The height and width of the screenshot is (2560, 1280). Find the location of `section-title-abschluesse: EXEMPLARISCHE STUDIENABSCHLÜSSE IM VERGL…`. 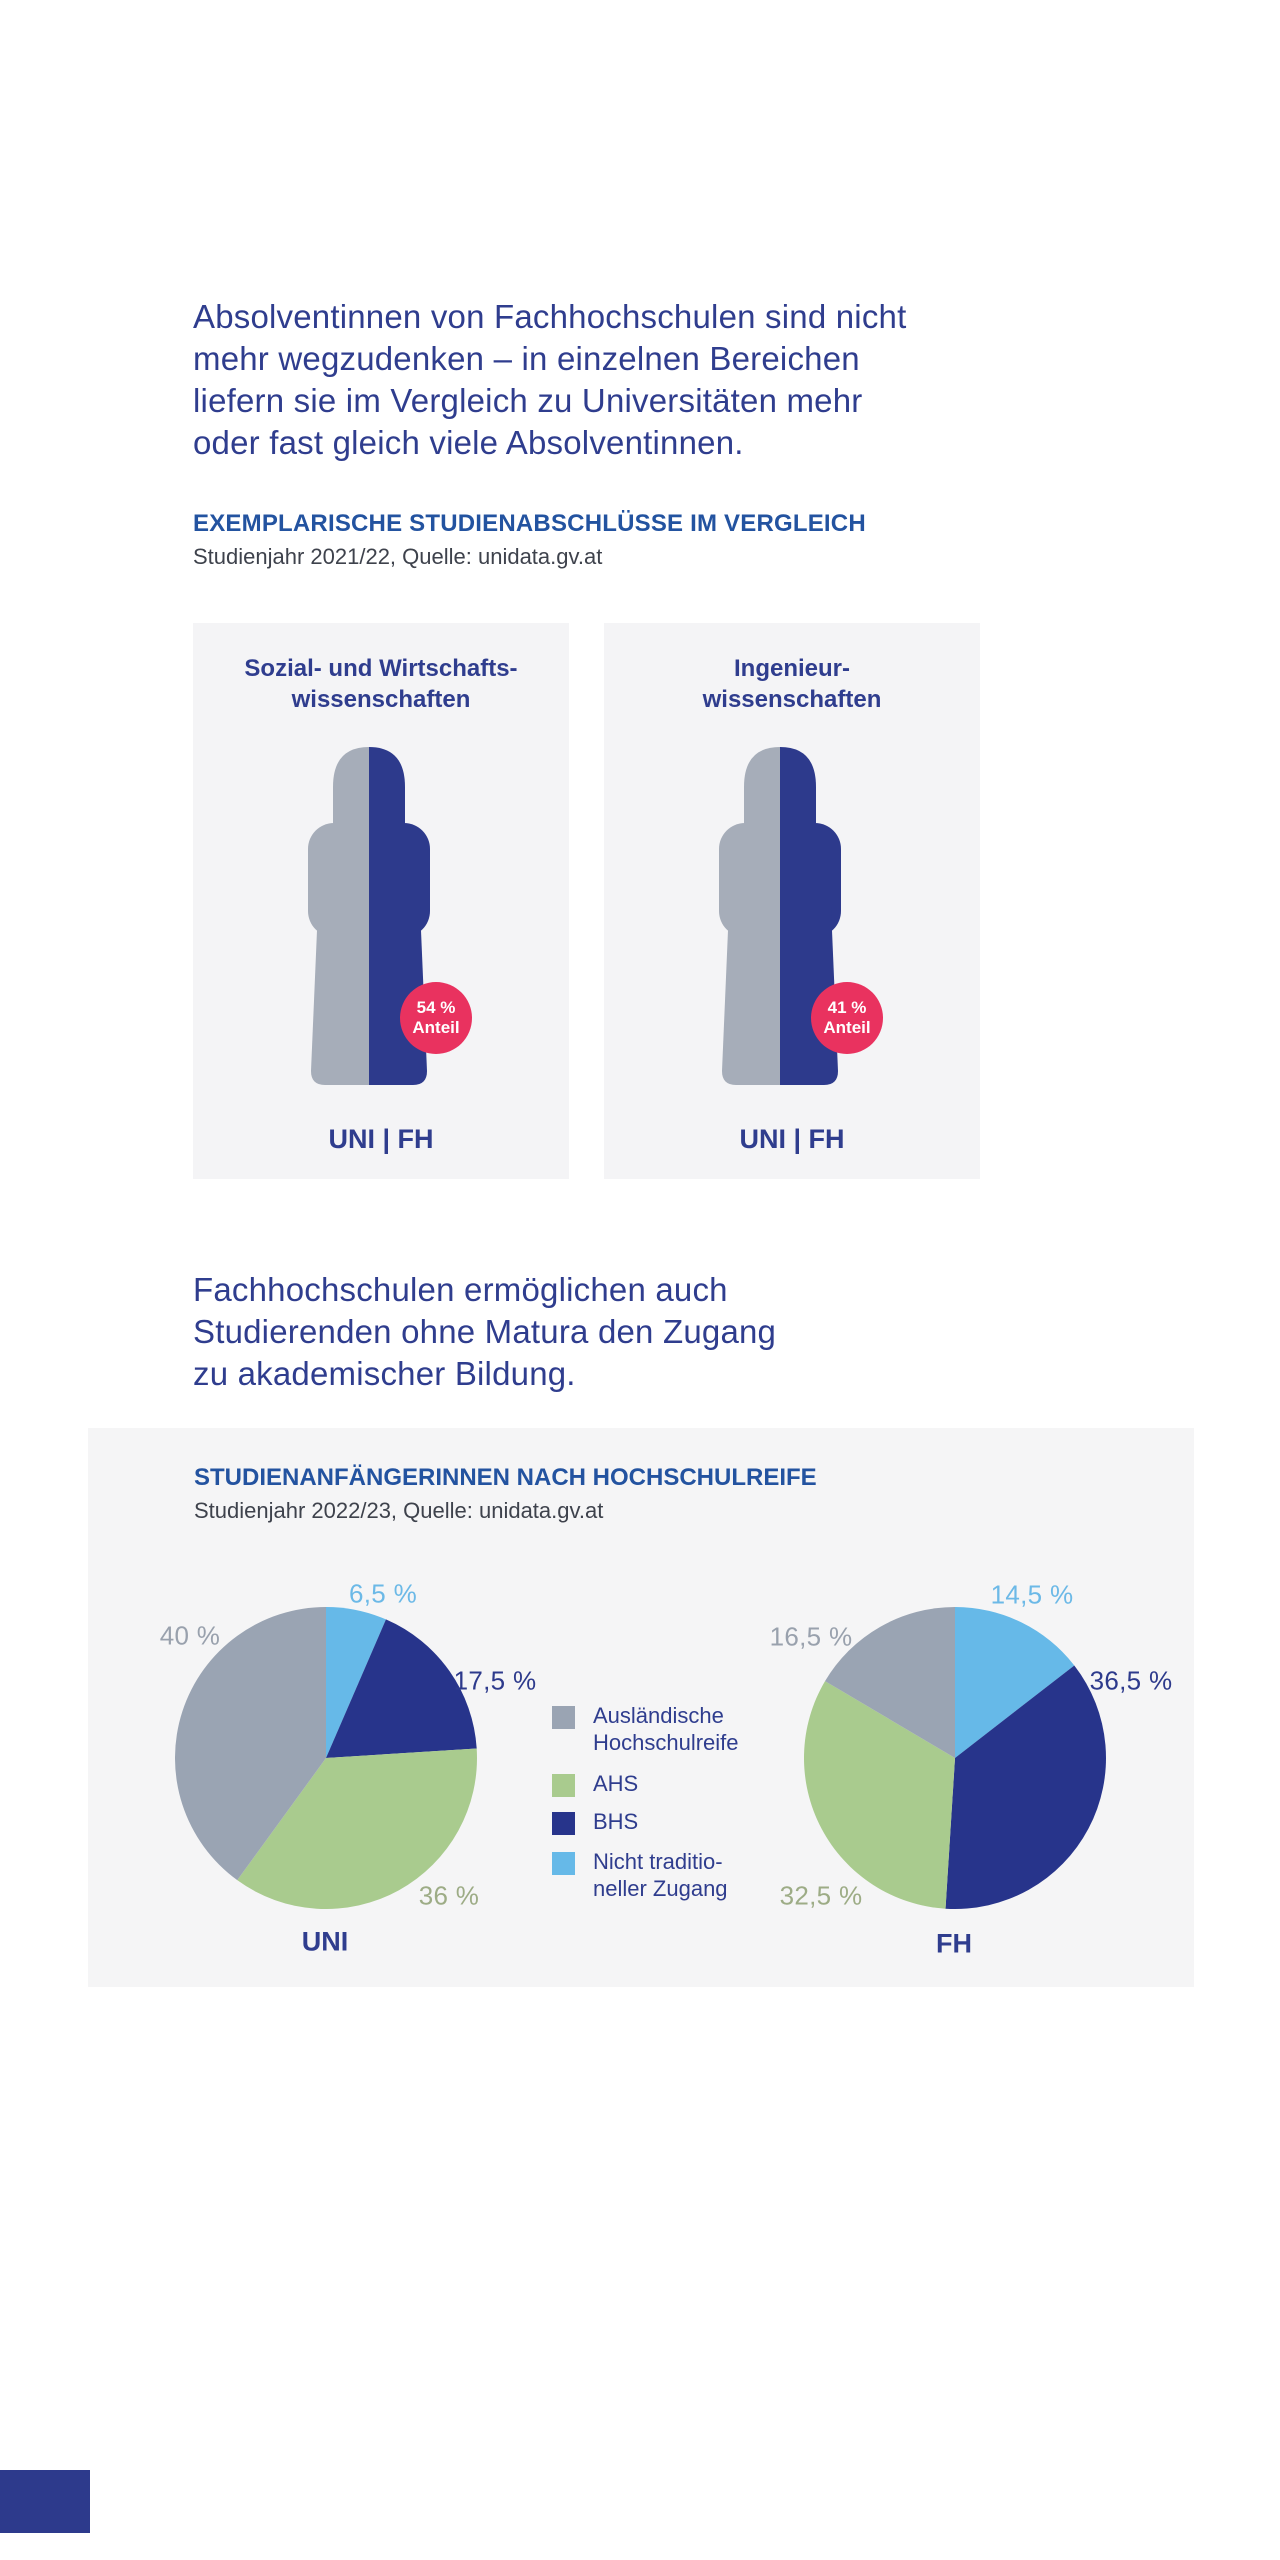

section-title-abschluesse: EXEMPLARISCHE STUDIENABSCHLÜSSE IM VERGL… is located at coordinates (529, 523).